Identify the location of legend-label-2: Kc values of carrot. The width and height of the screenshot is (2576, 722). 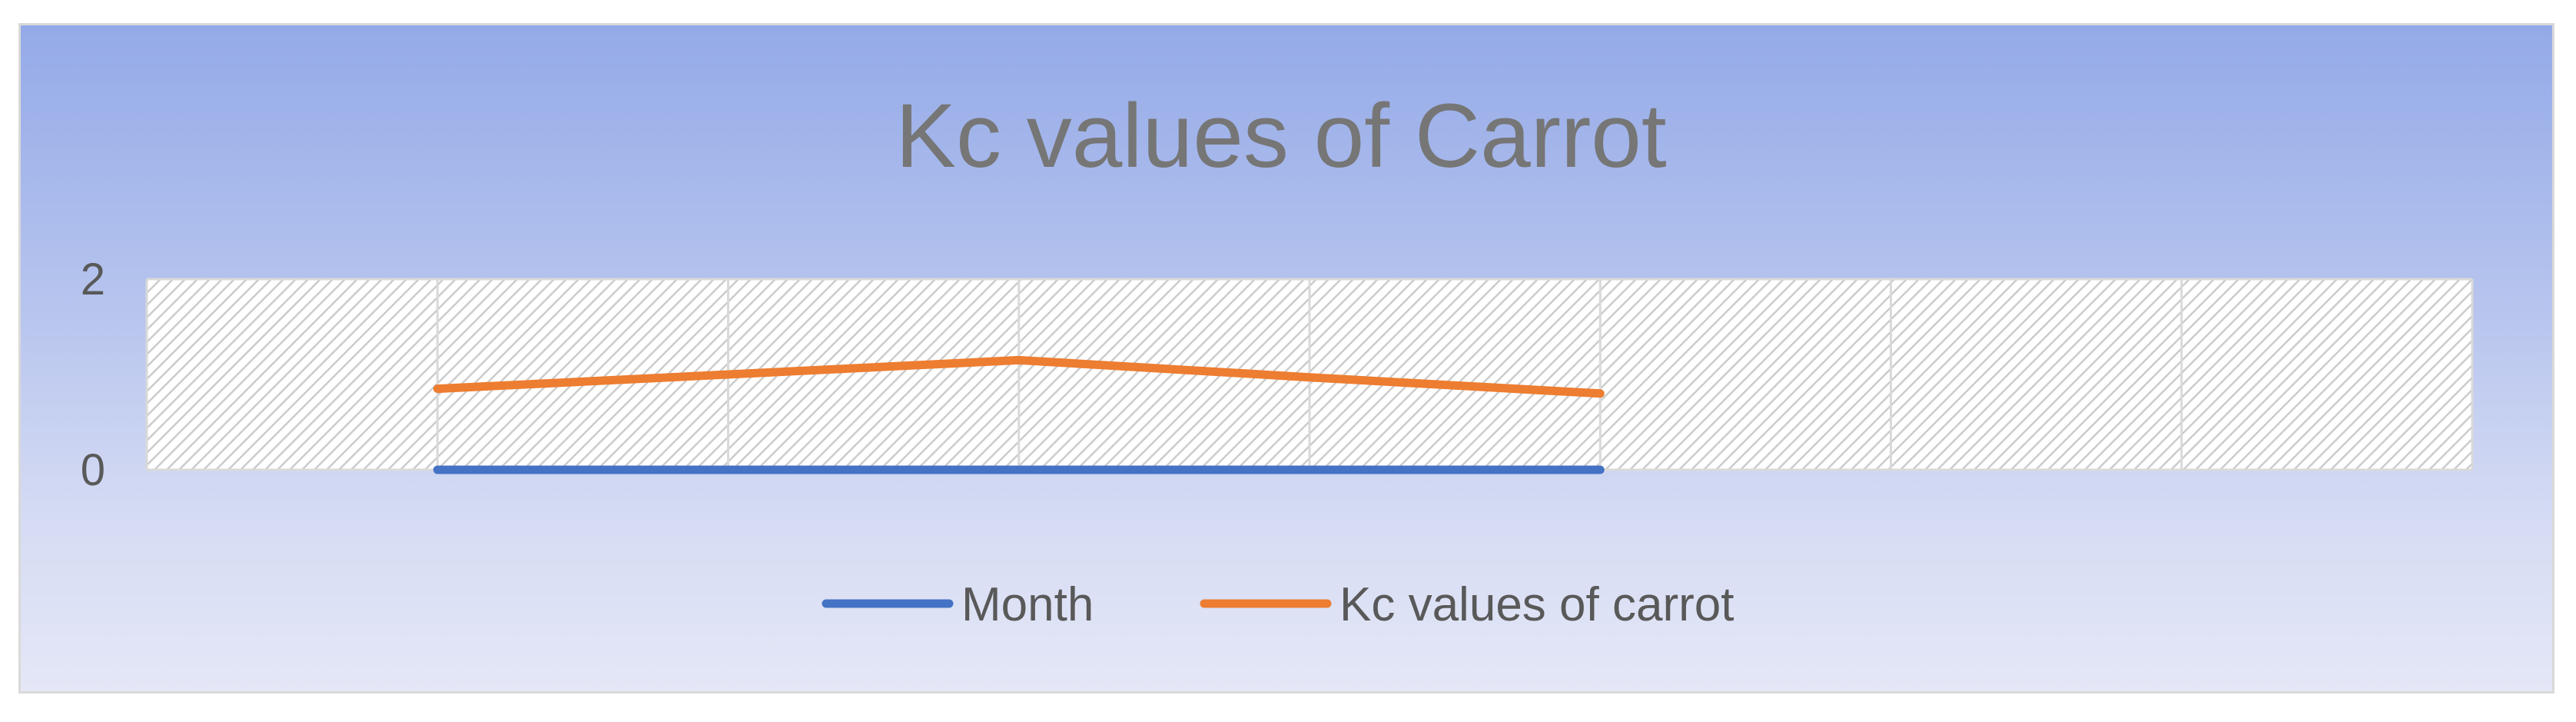
(1536, 604).